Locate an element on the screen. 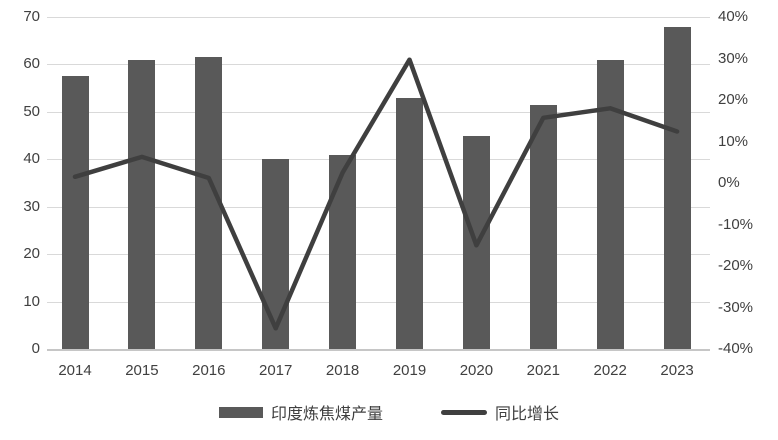 Image resolution: width=778 pixels, height=440 pixels. right-axis-ticks: -40% -30% -20% -10% 0% 10% 20% 30% 40% is located at coordinates (747, 182).